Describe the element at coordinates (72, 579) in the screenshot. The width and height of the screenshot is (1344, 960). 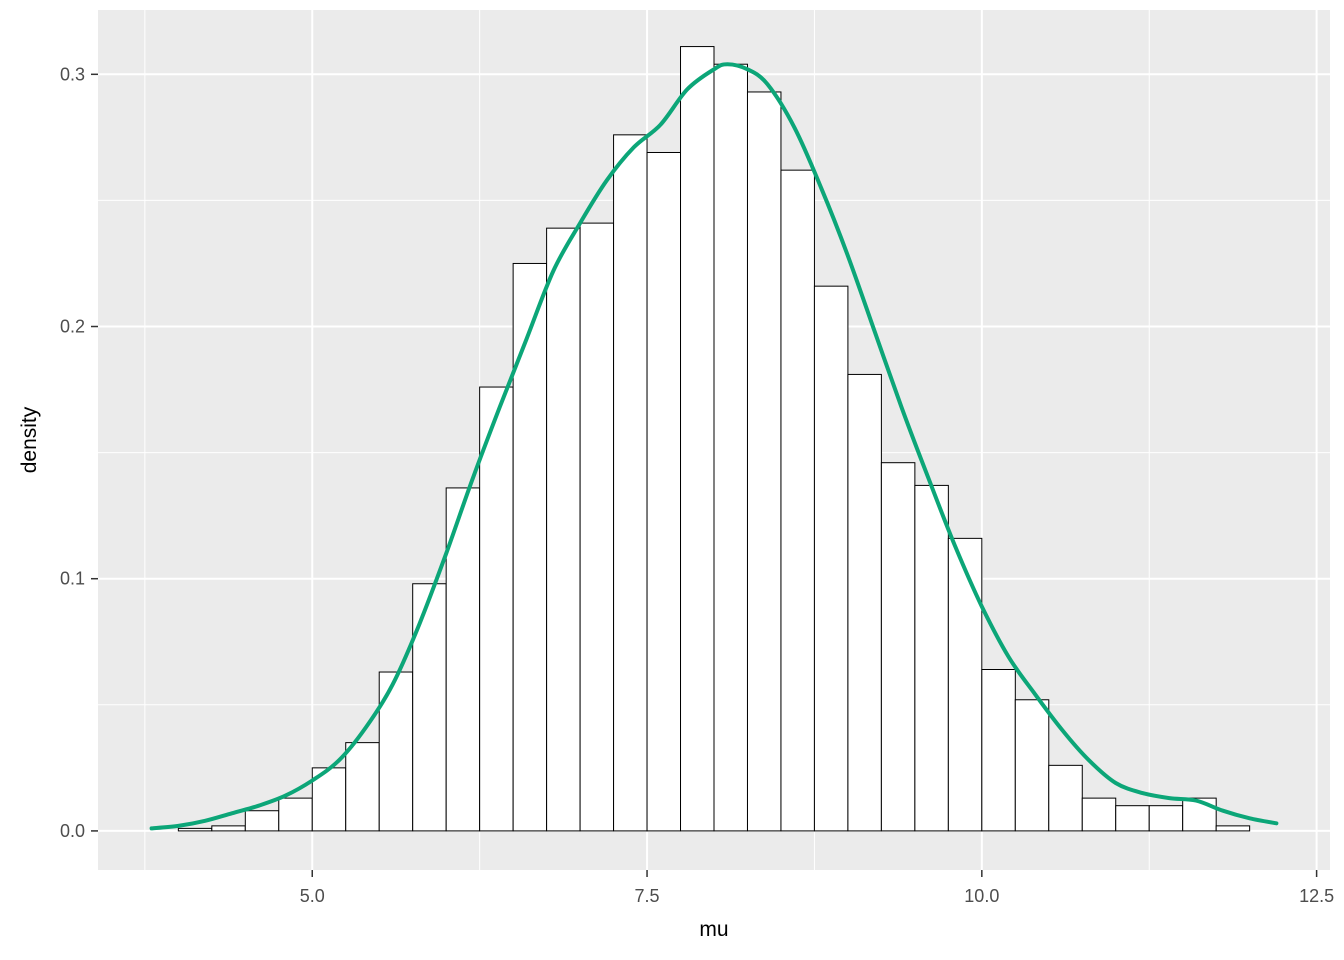
I see `y-tick-label: 0.1` at that location.